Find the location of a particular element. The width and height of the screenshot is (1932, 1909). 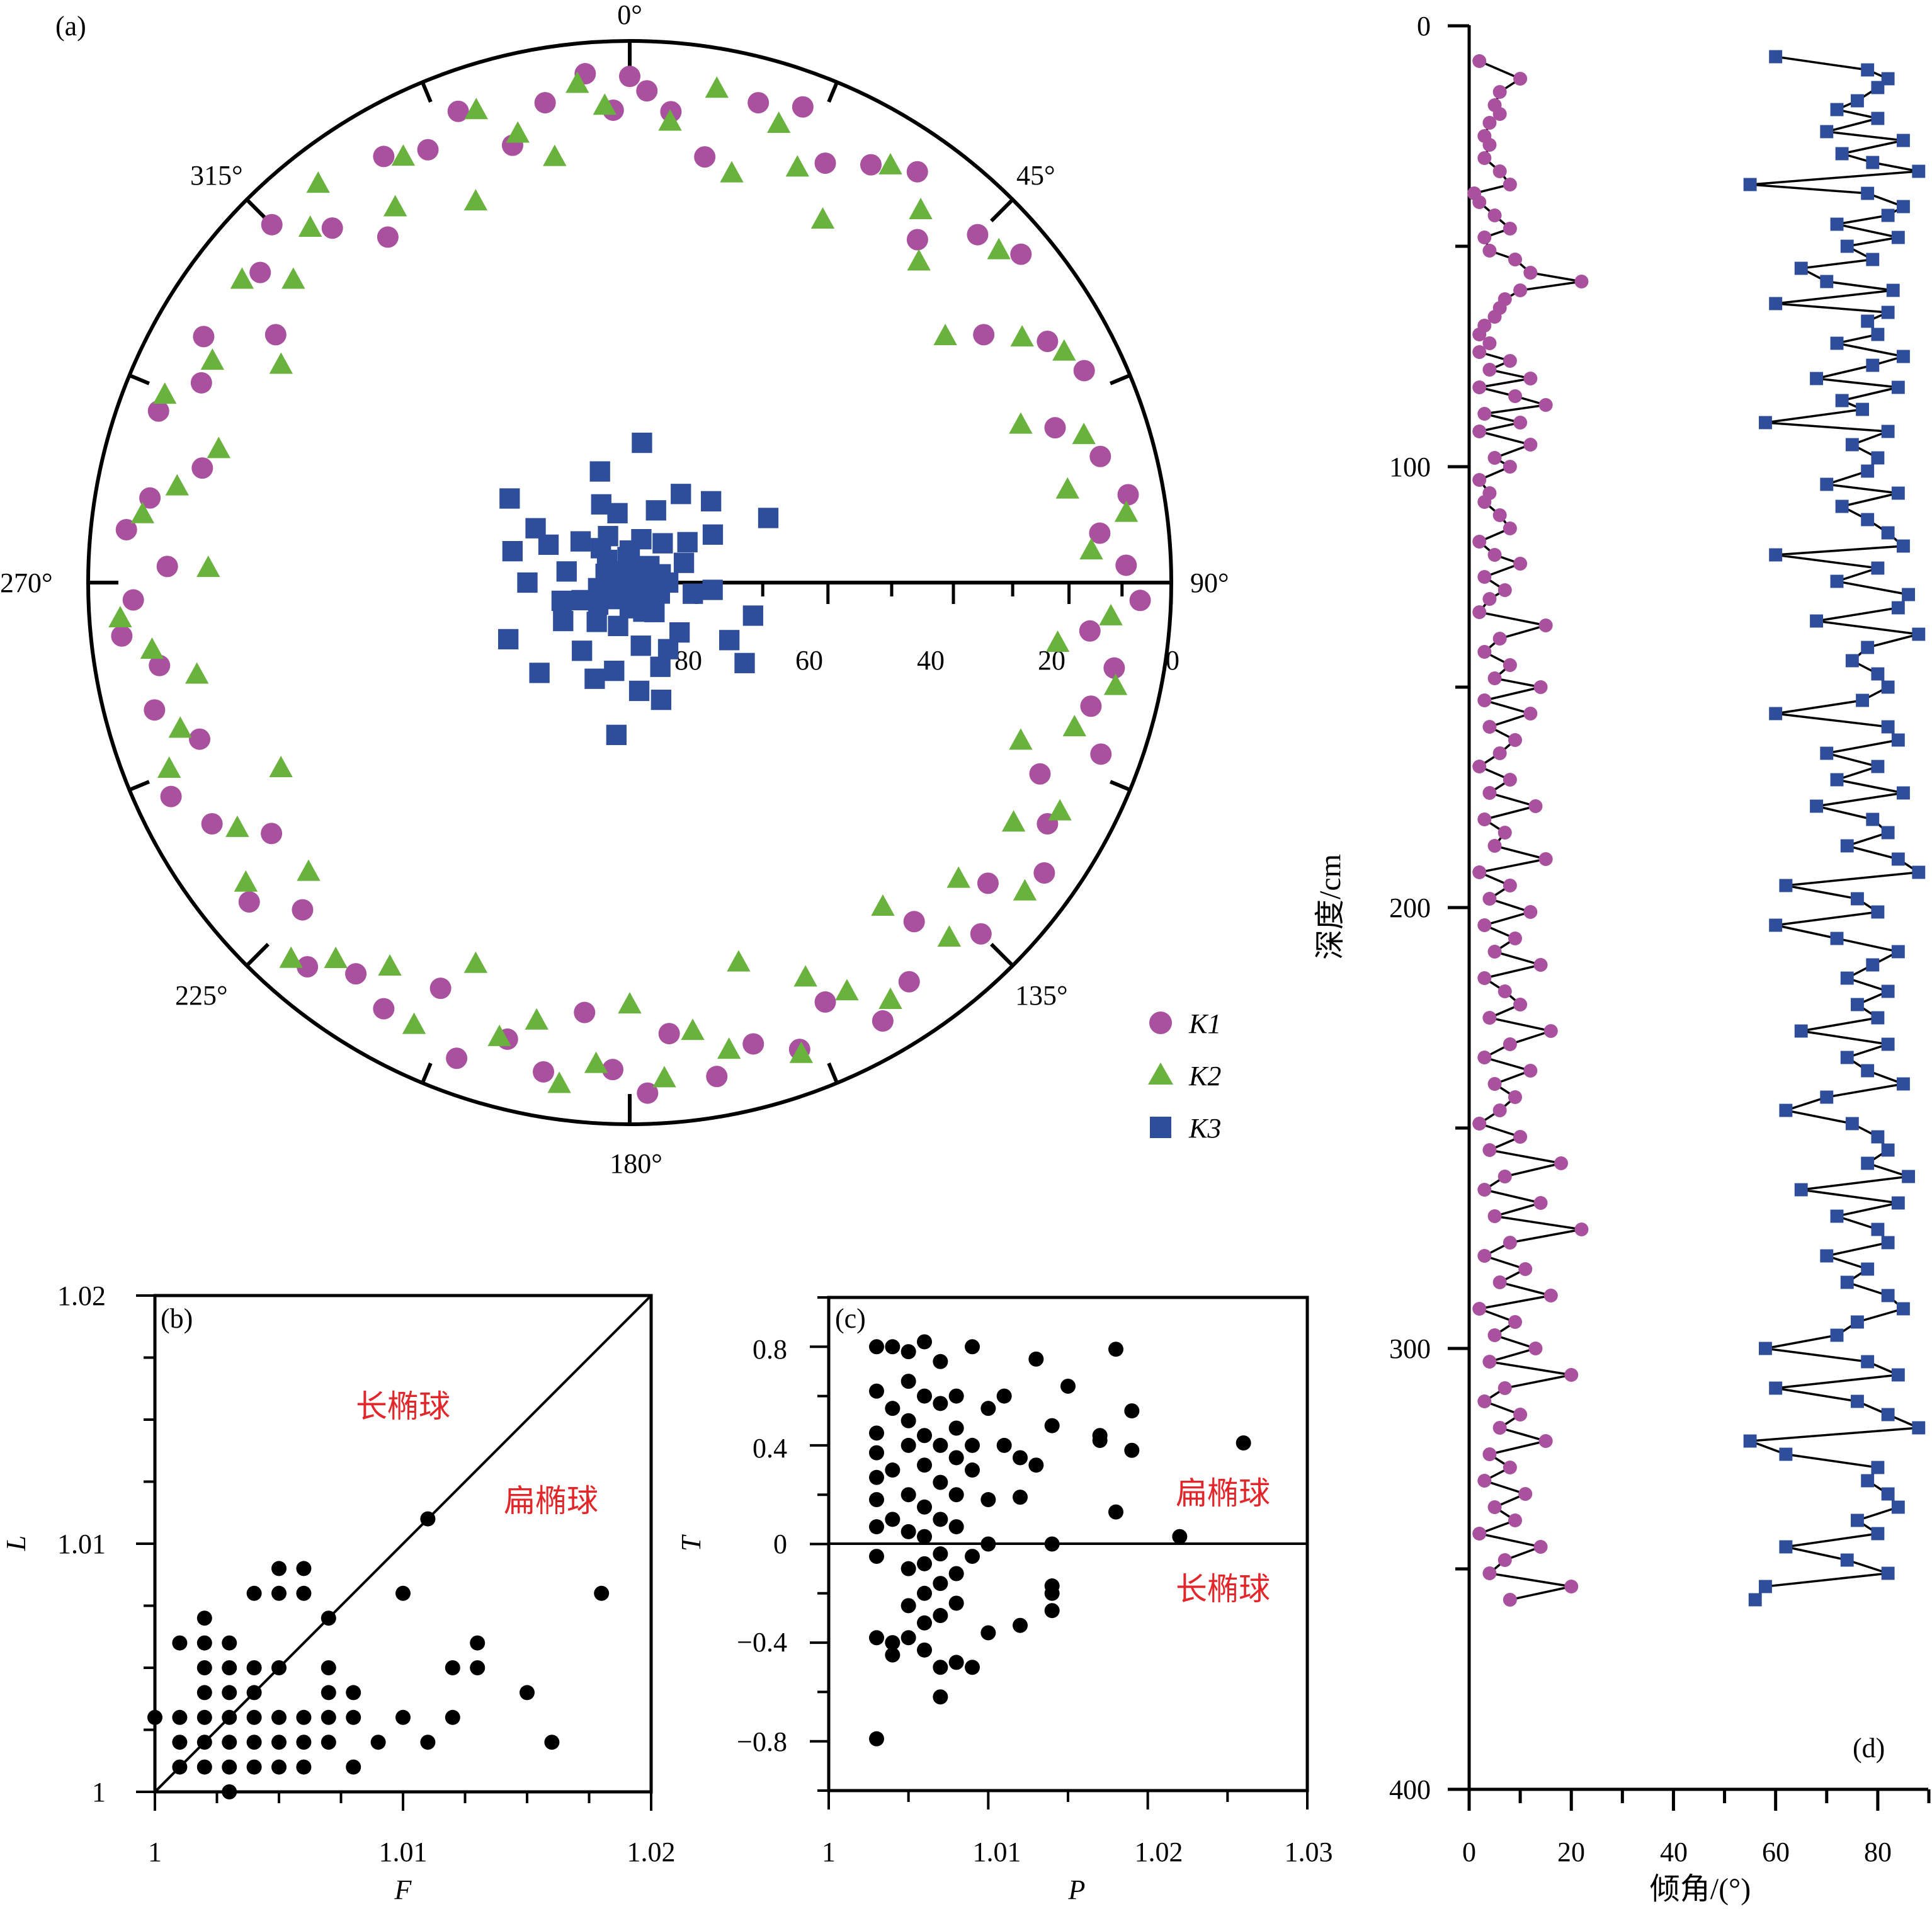

azimuth-tick is located at coordinates (833, 92).